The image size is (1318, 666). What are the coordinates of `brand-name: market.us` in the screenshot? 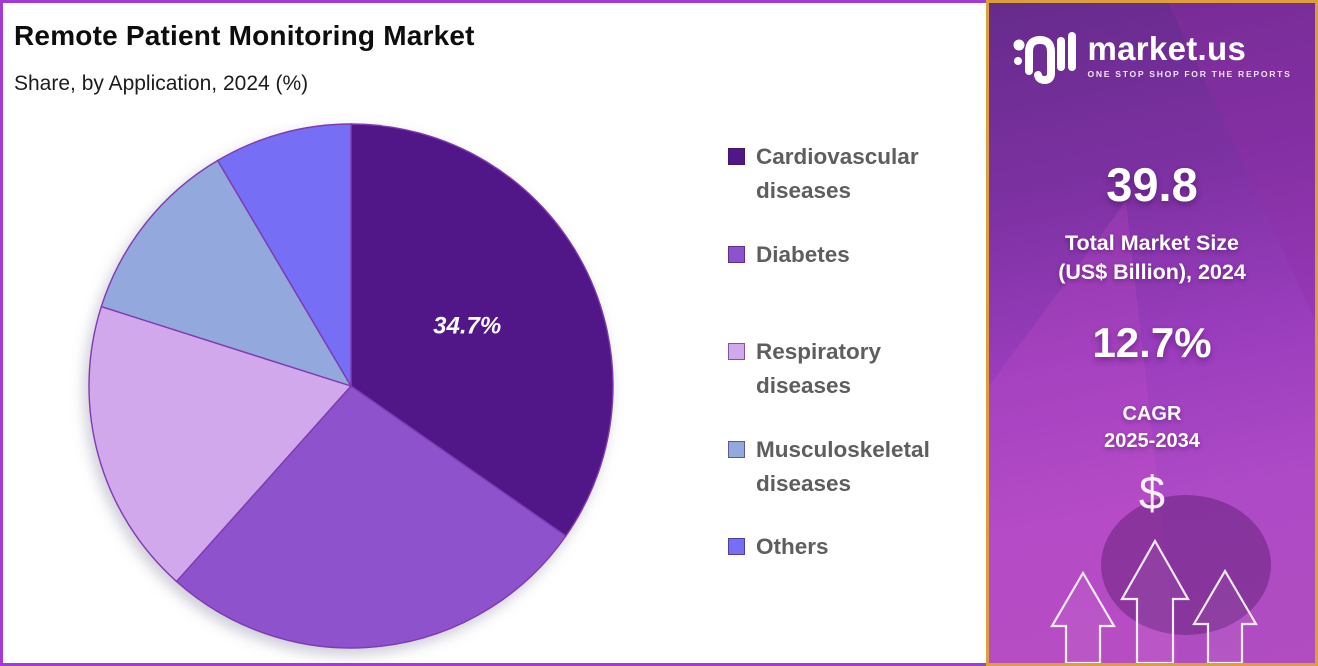 It's located at (1167, 48).